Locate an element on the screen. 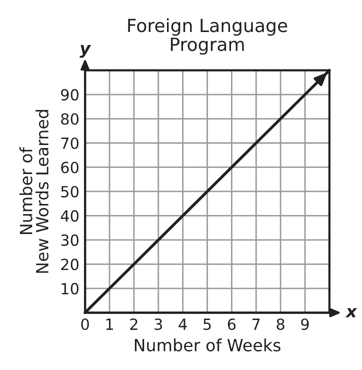 The image size is (362, 370). y-tick-label: 20 is located at coordinates (69, 264).